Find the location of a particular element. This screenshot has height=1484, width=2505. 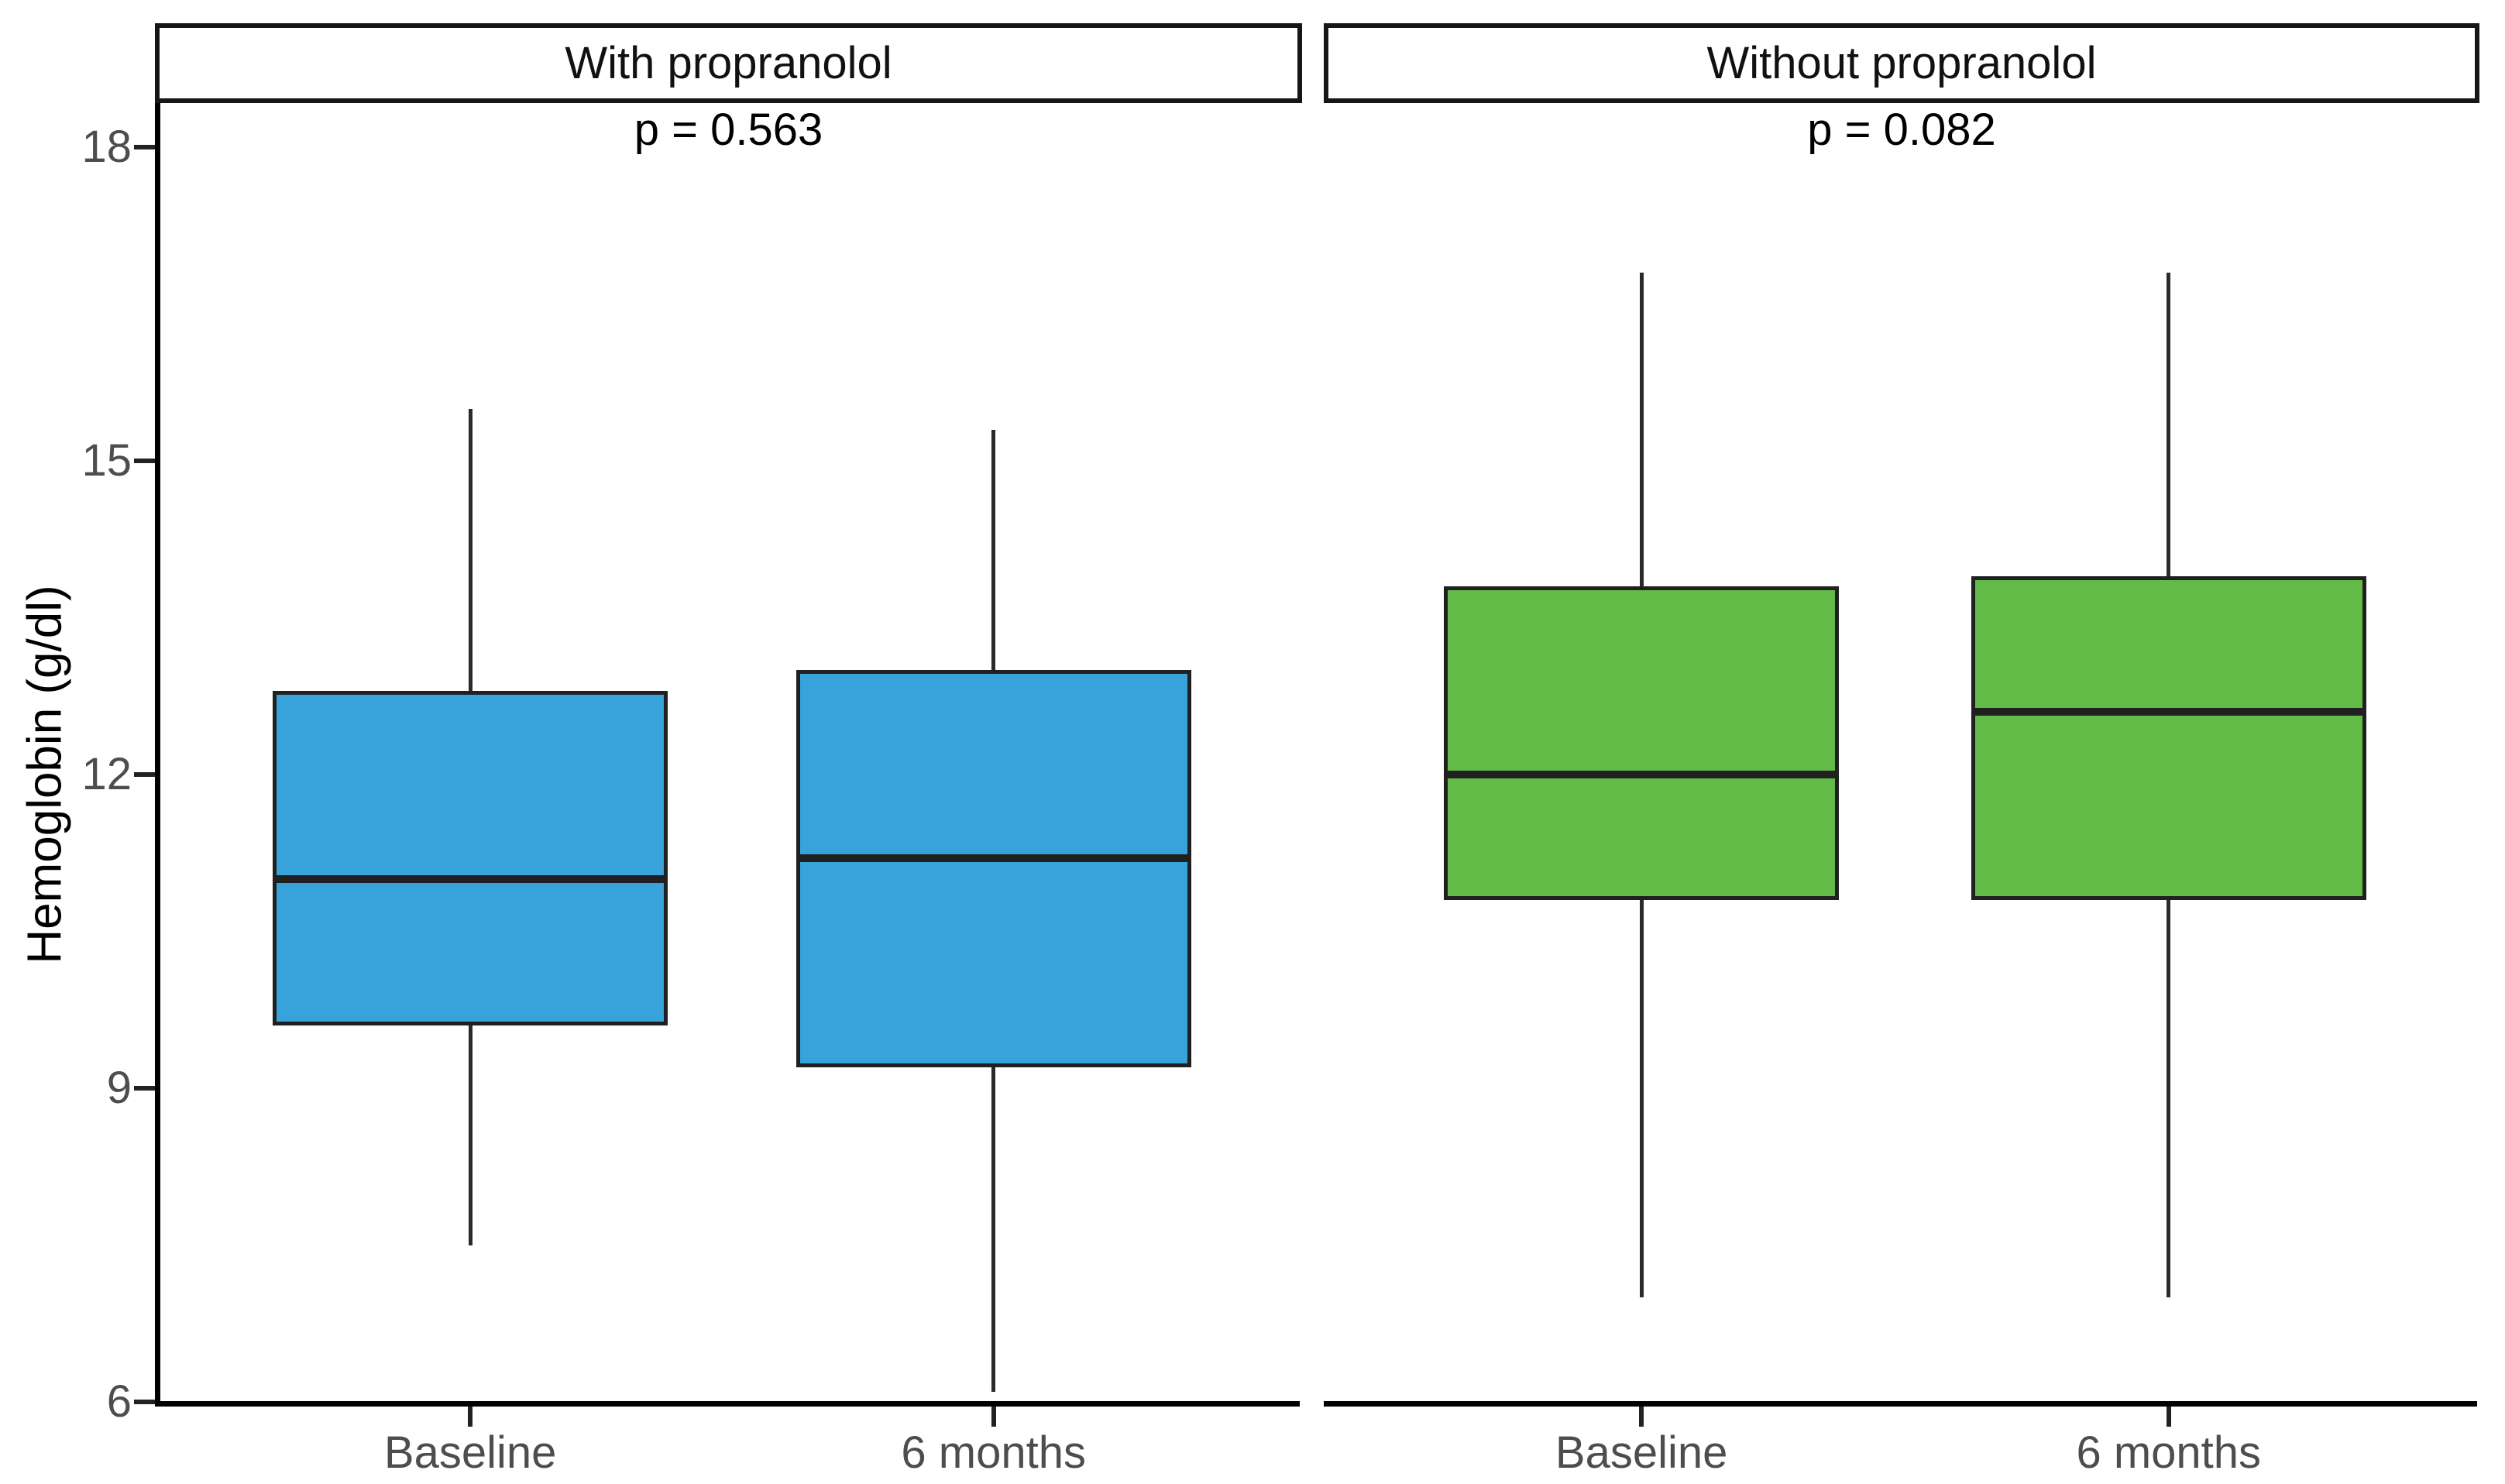

y-tick-label: 15 is located at coordinates (106, 460).